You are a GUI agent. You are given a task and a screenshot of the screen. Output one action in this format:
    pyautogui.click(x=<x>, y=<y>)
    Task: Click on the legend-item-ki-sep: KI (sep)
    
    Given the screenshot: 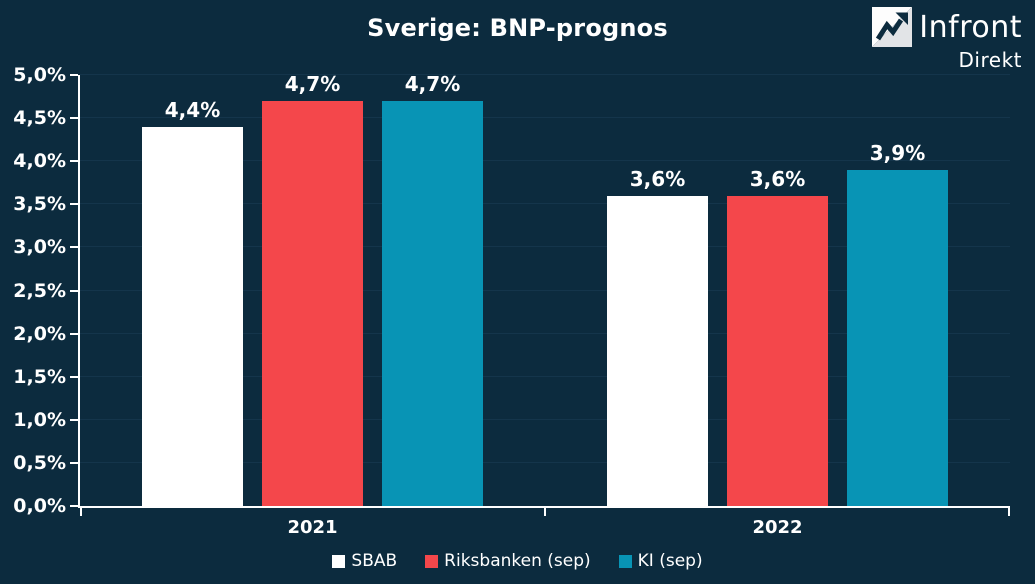 What is the action you would take?
    pyautogui.click(x=660, y=561)
    